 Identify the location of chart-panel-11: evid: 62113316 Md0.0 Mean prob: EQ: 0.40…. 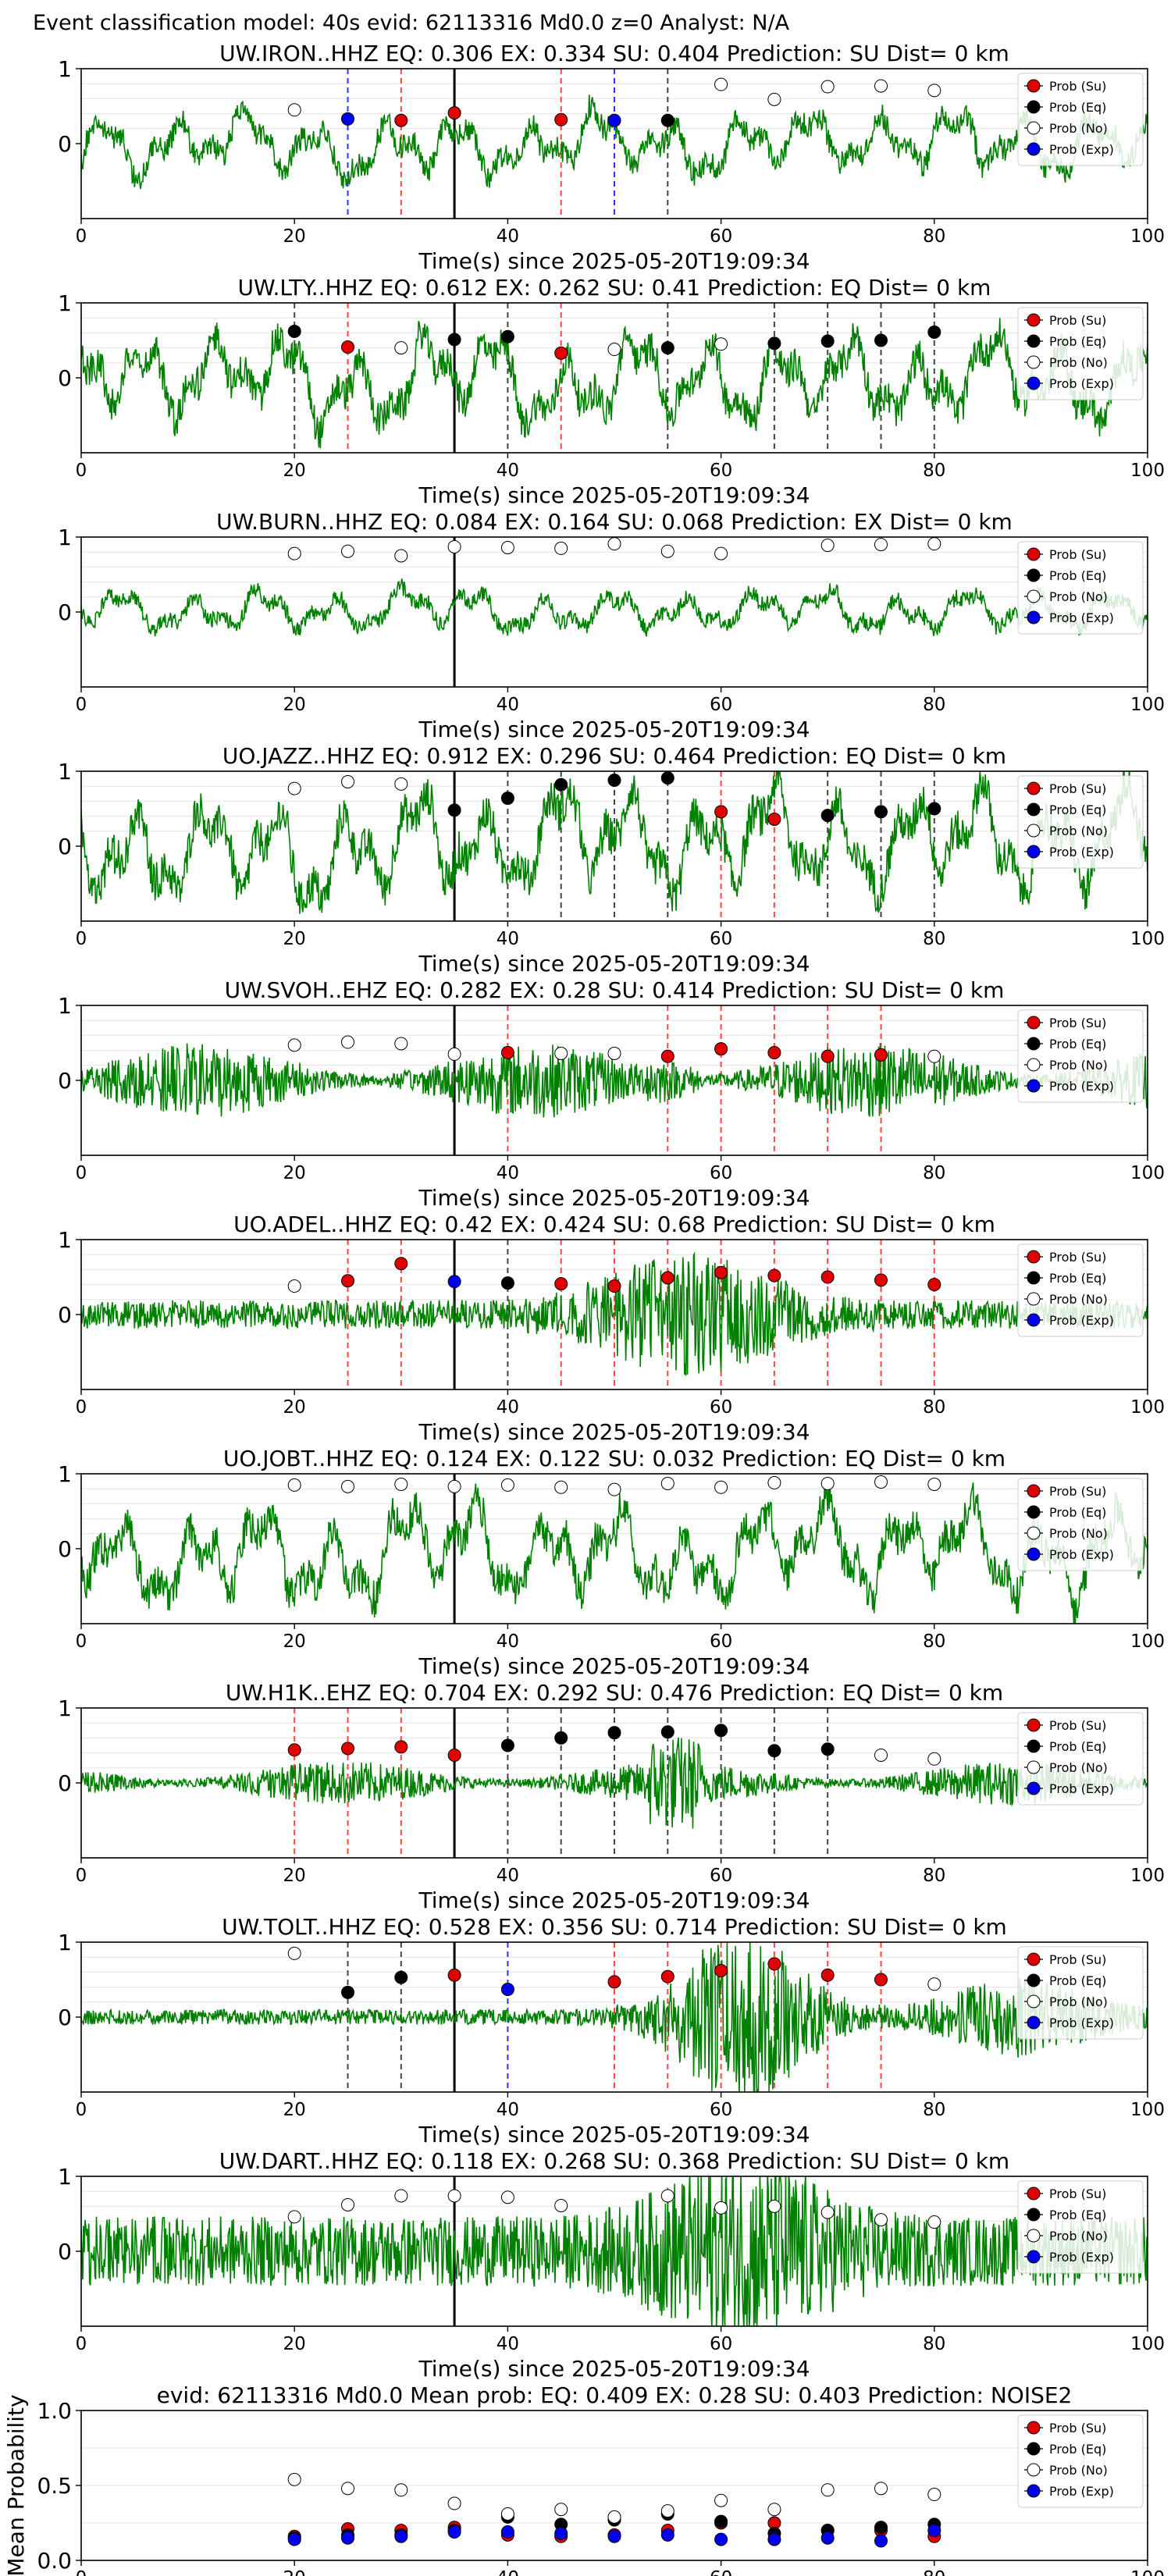
(584, 2479).